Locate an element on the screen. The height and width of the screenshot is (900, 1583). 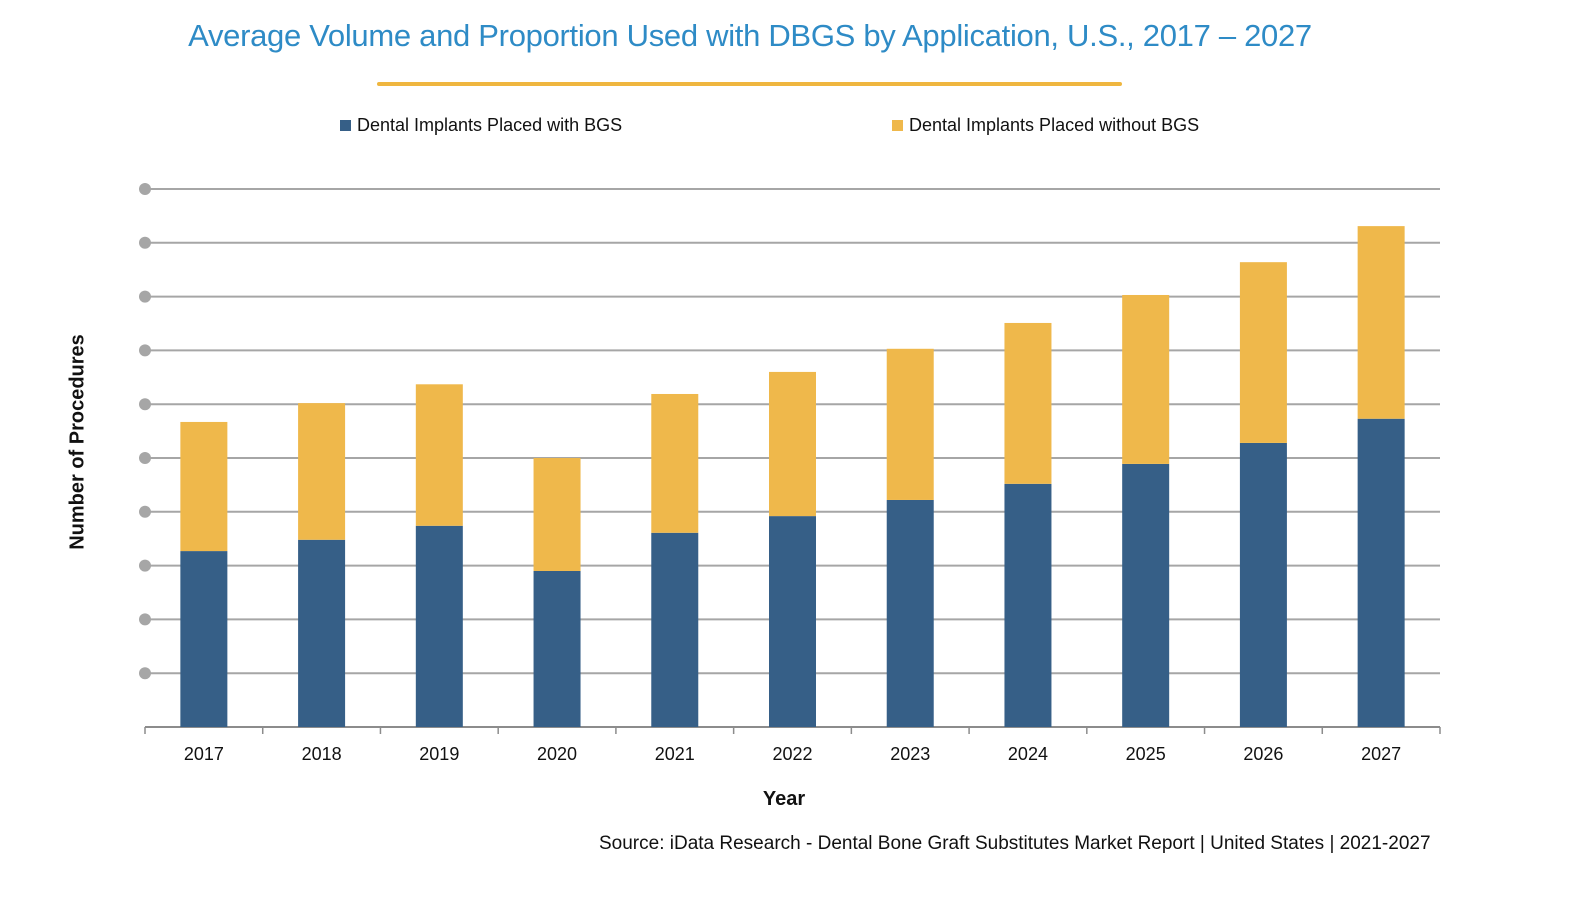
bar-without-bgs-2021 is located at coordinates (675, 463).